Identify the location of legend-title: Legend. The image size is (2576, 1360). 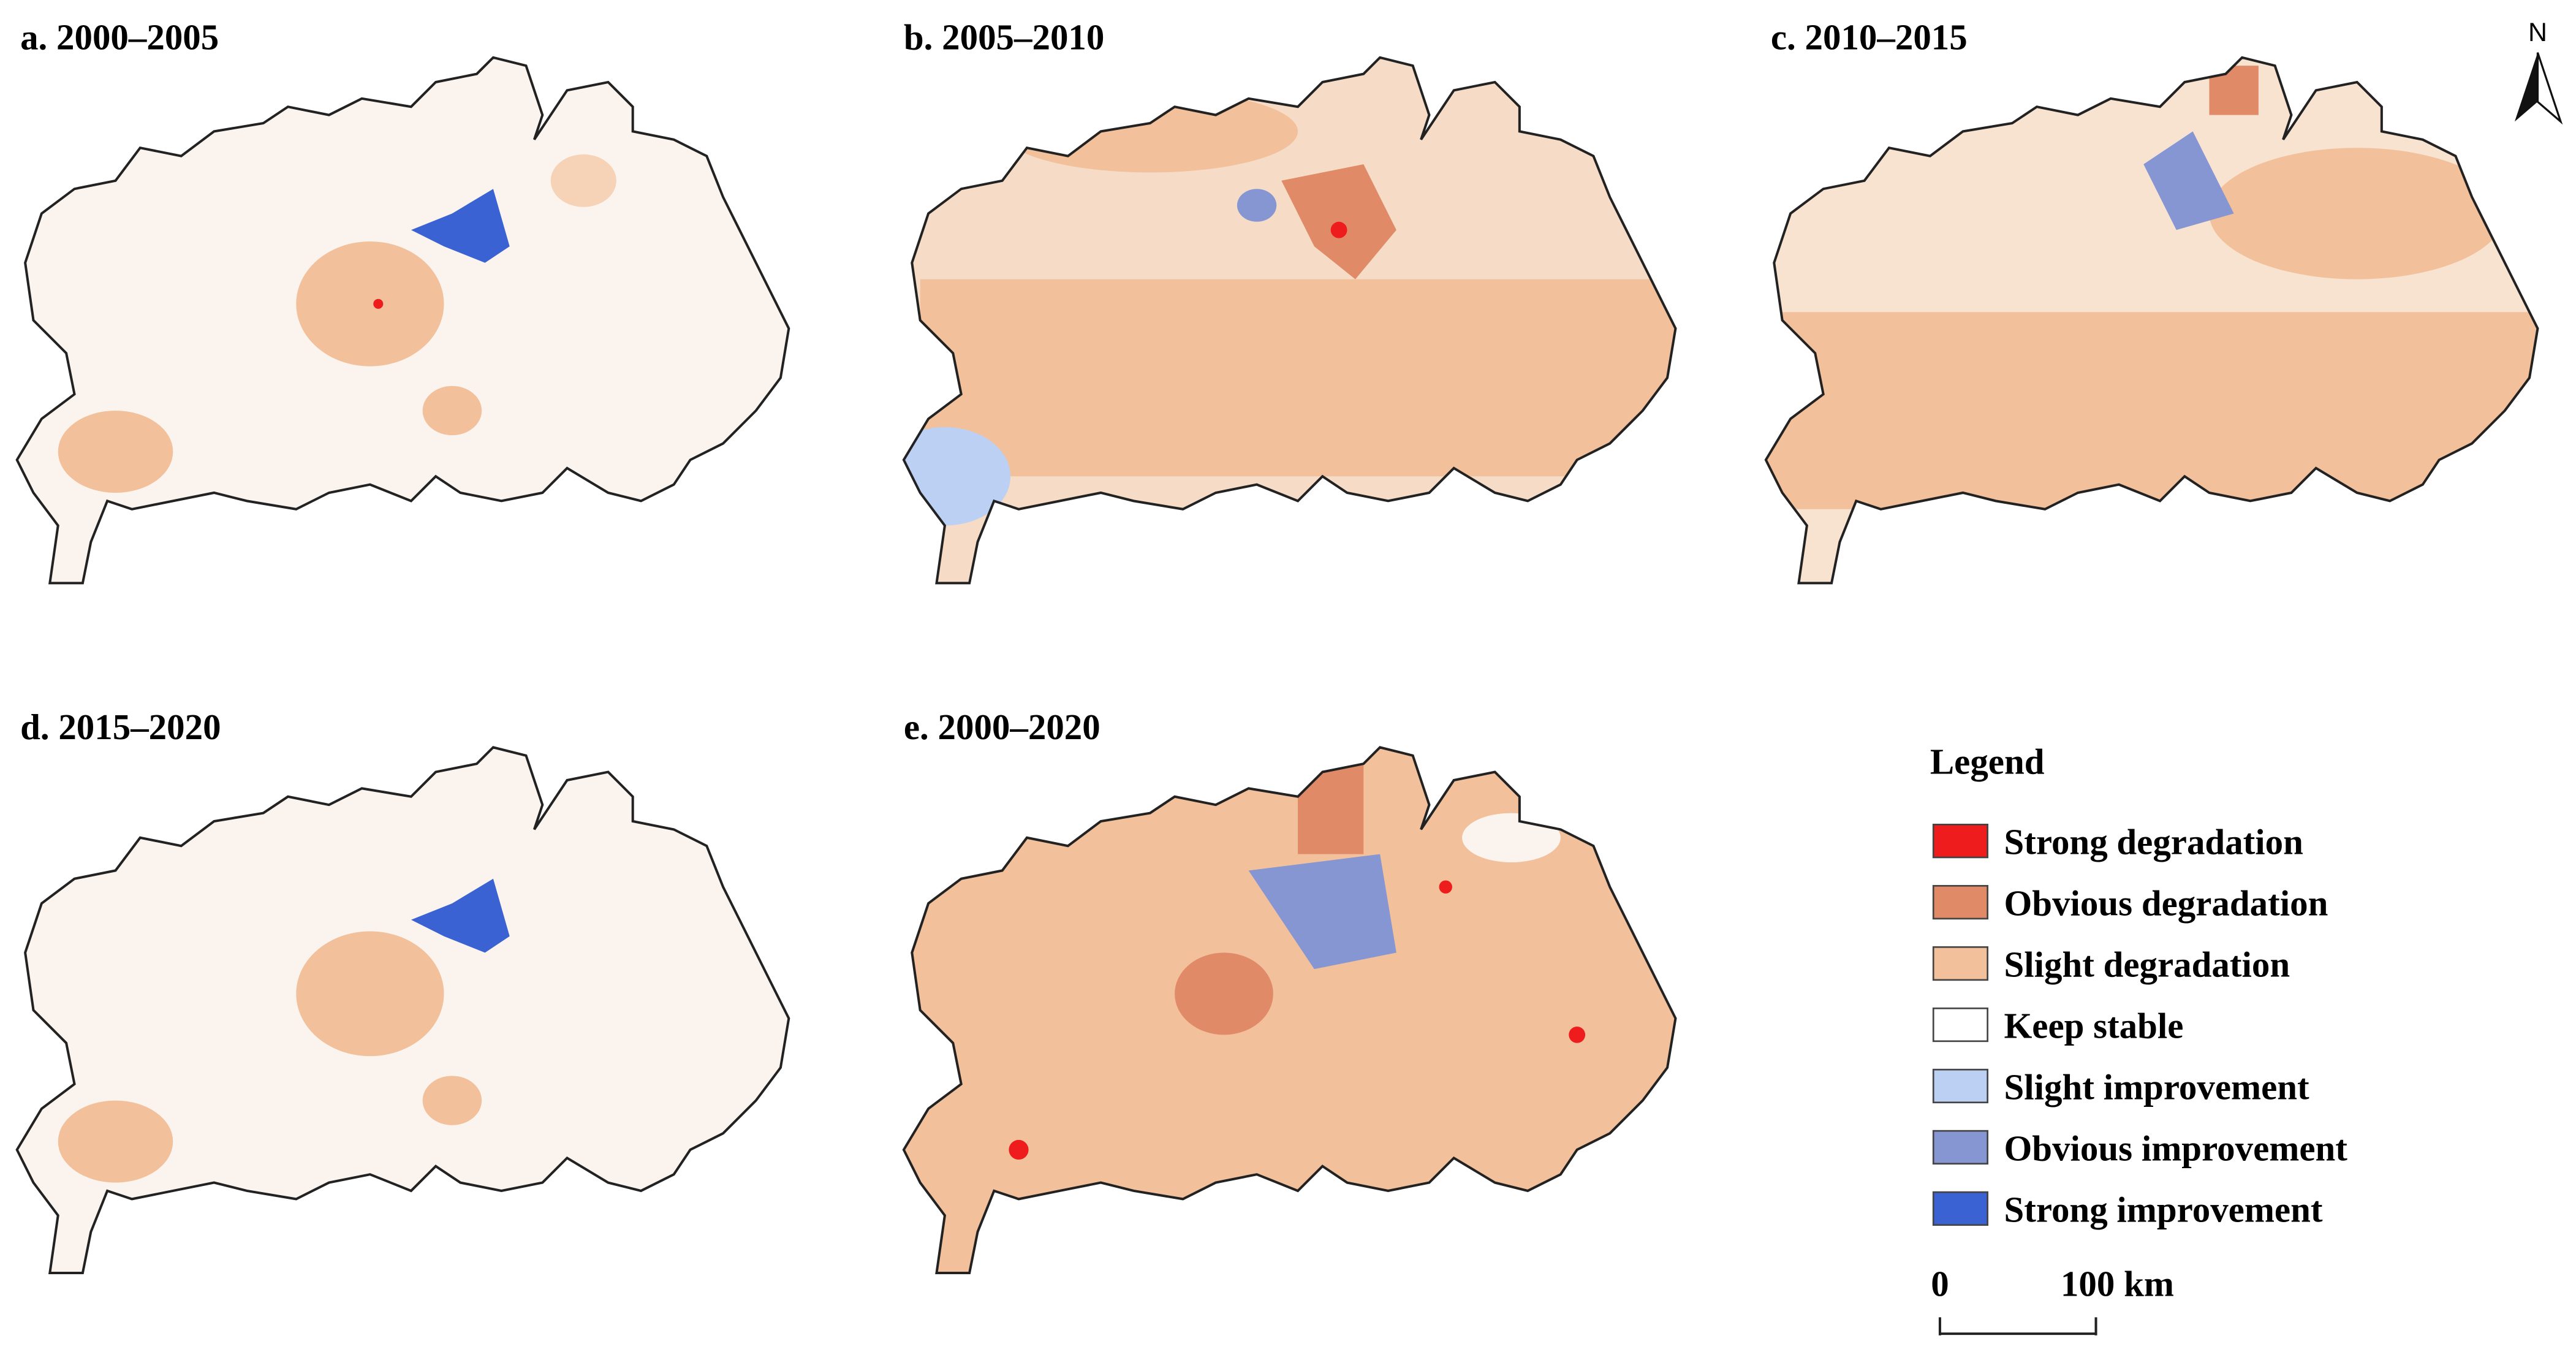
(1988, 761).